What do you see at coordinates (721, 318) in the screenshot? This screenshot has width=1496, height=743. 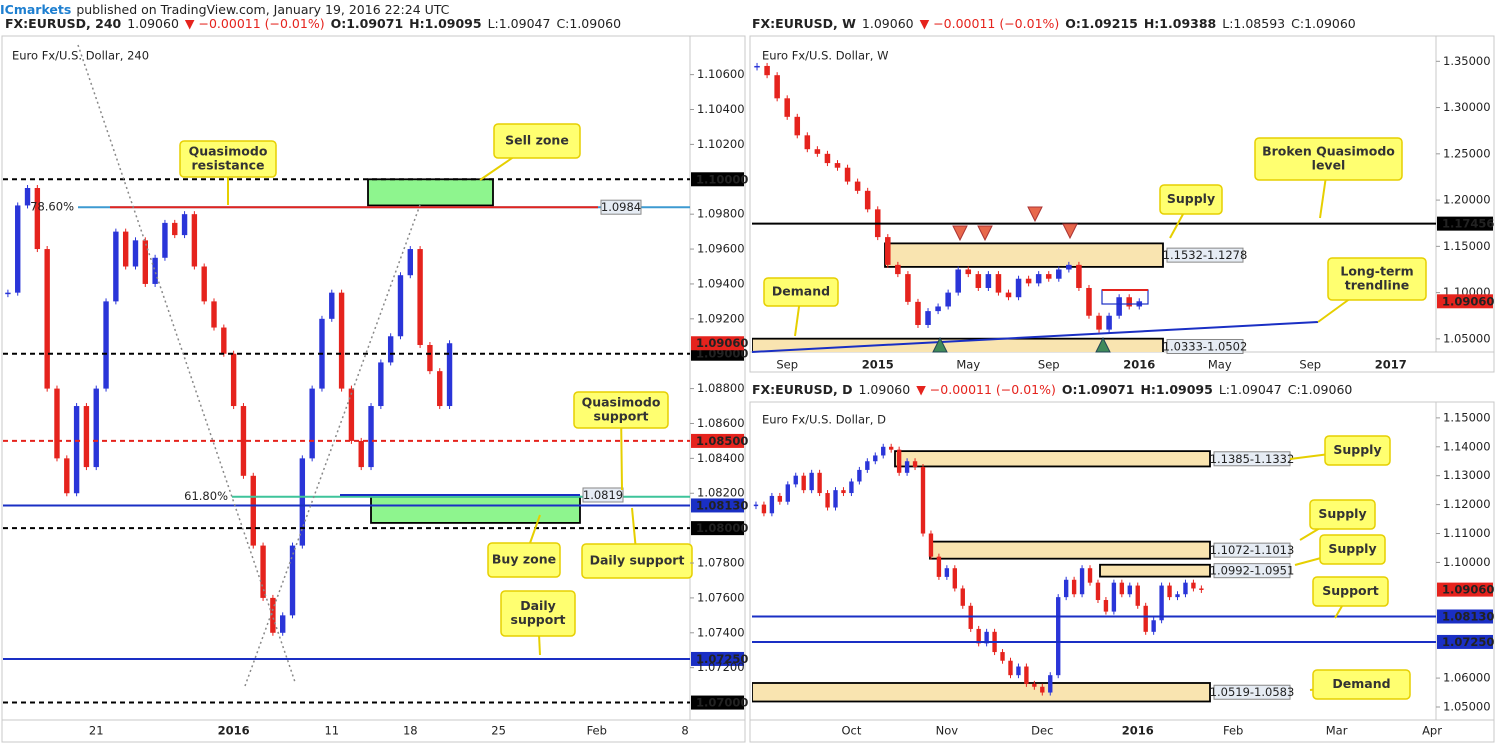 I see `y-tick-label: 1.09200` at bounding box center [721, 318].